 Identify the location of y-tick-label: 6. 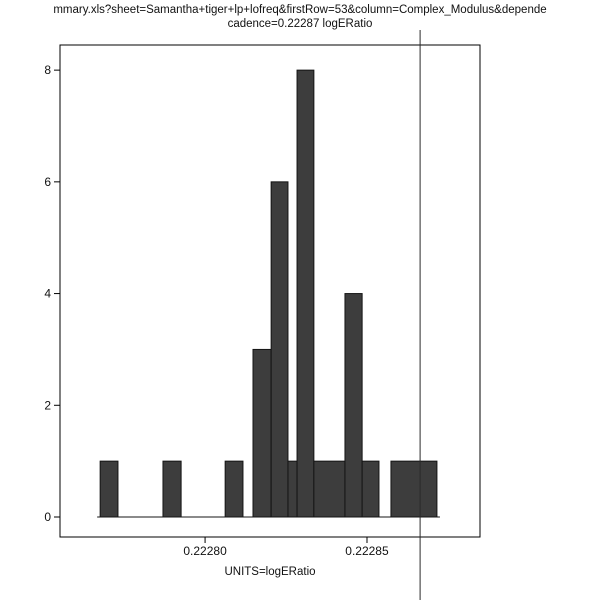
(47, 182).